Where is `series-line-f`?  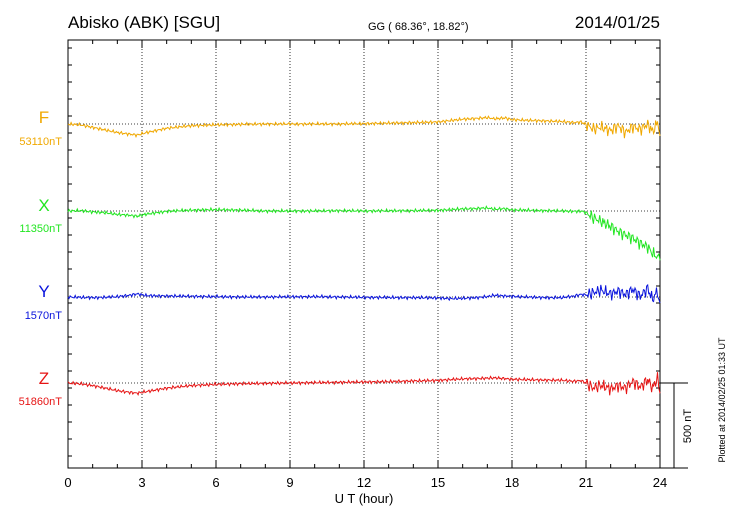
series-line-f is located at coordinates (364, 127).